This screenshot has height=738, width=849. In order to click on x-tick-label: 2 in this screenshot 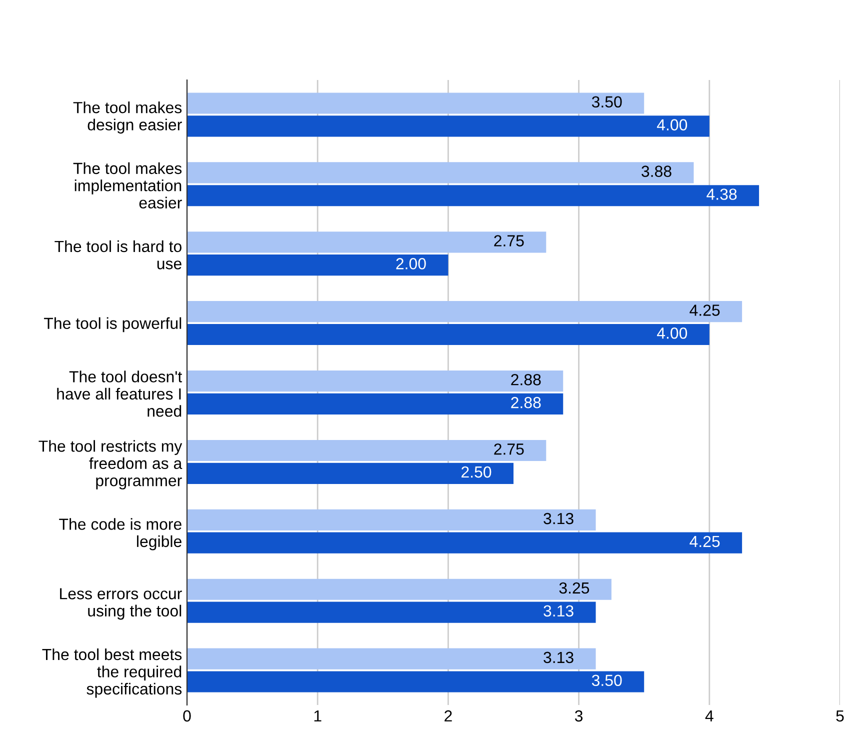, I will do `click(448, 716)`.